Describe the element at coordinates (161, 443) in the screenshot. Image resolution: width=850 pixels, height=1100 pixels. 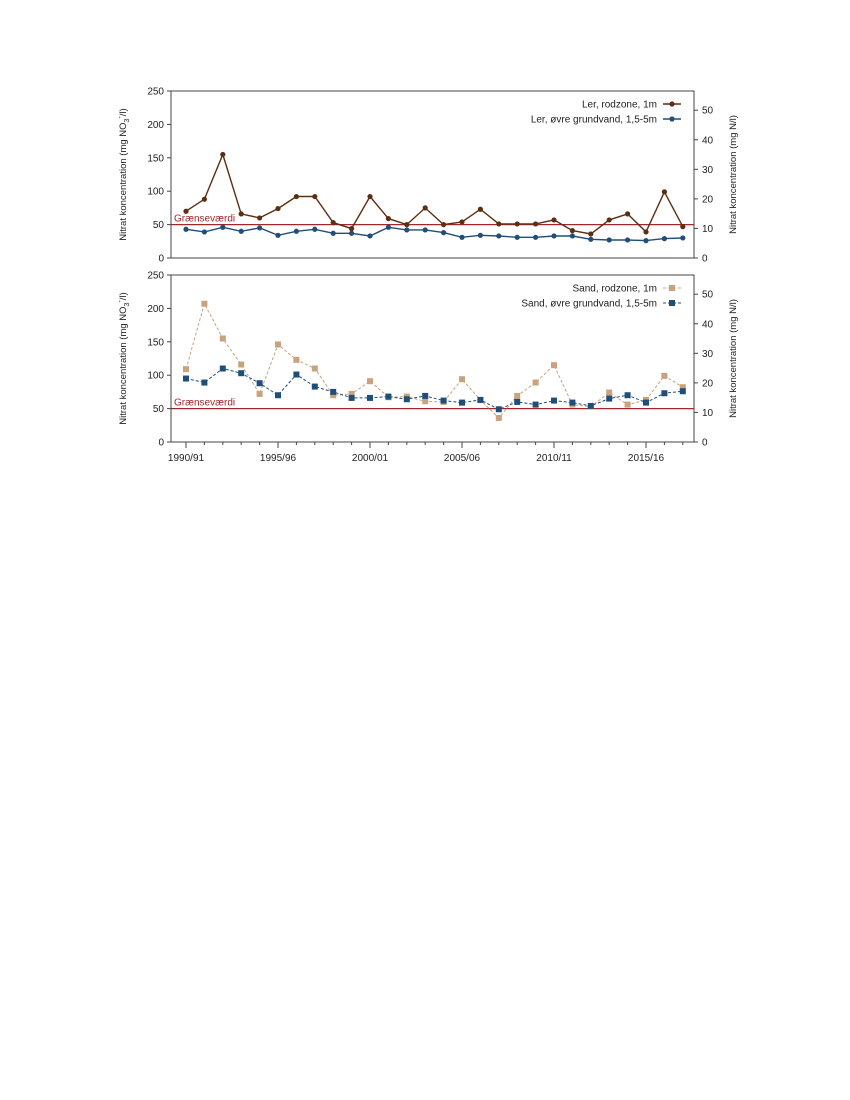
I see `y-tick-label: 0` at that location.